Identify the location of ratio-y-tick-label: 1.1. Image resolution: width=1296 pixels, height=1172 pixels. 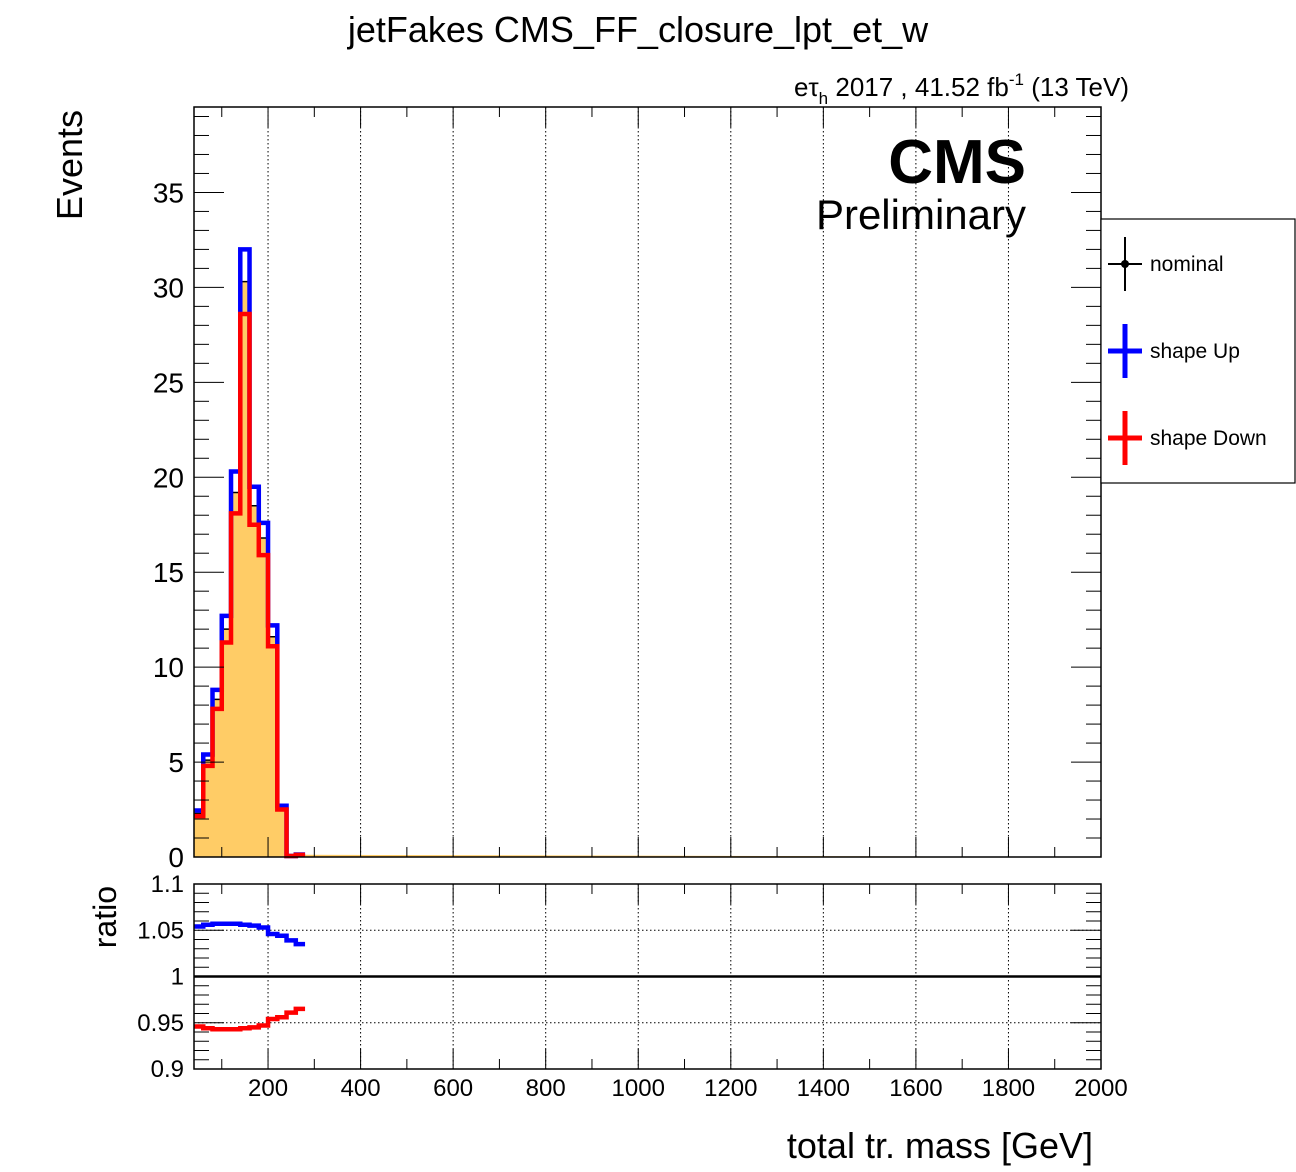
(167, 884).